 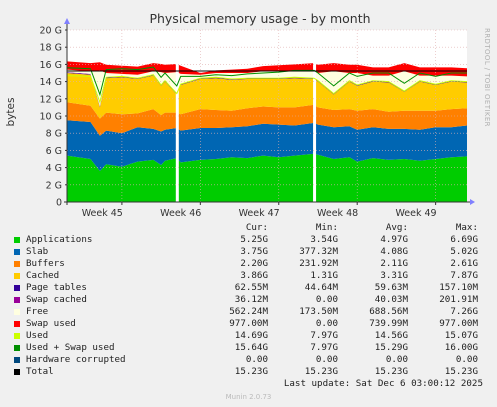 What do you see at coordinates (59, 239) in the screenshot?
I see `legend-name: Applications` at bounding box center [59, 239].